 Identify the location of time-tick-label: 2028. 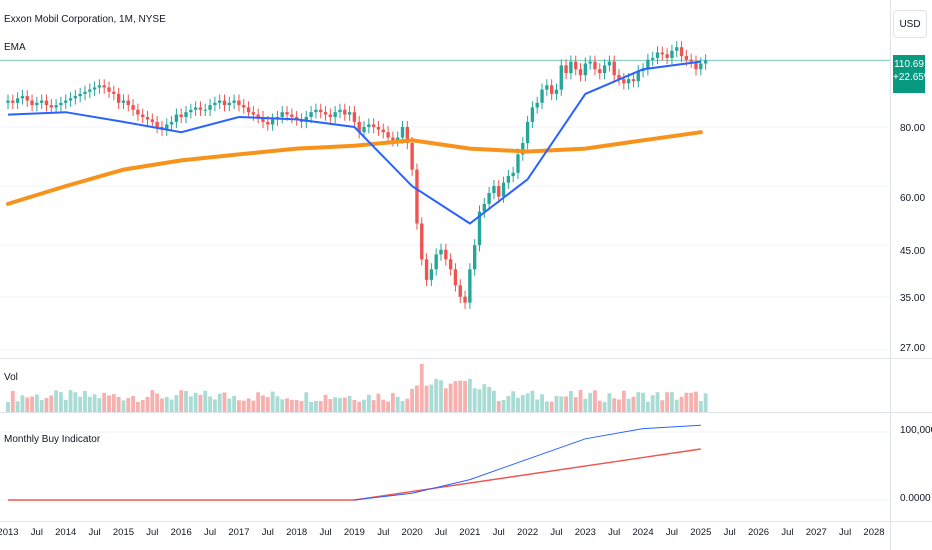
(874, 532).